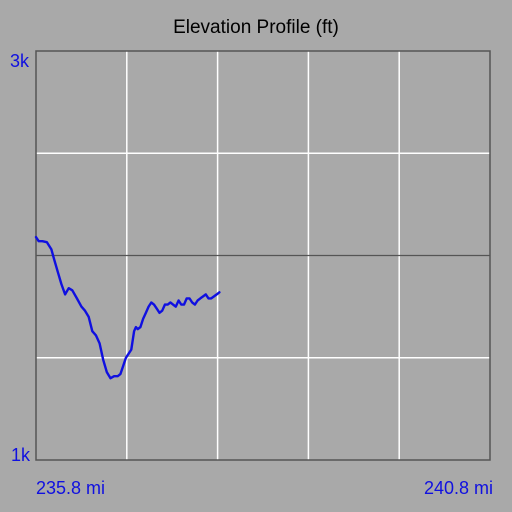  What do you see at coordinates (20, 61) in the screenshot?
I see `y-tick-label-max: 3k` at bounding box center [20, 61].